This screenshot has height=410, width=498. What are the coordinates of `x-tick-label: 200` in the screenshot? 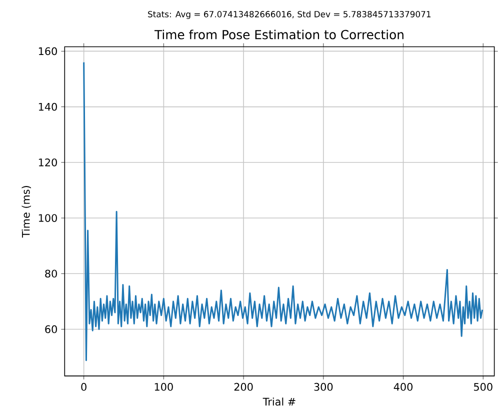 It's located at (243, 387).